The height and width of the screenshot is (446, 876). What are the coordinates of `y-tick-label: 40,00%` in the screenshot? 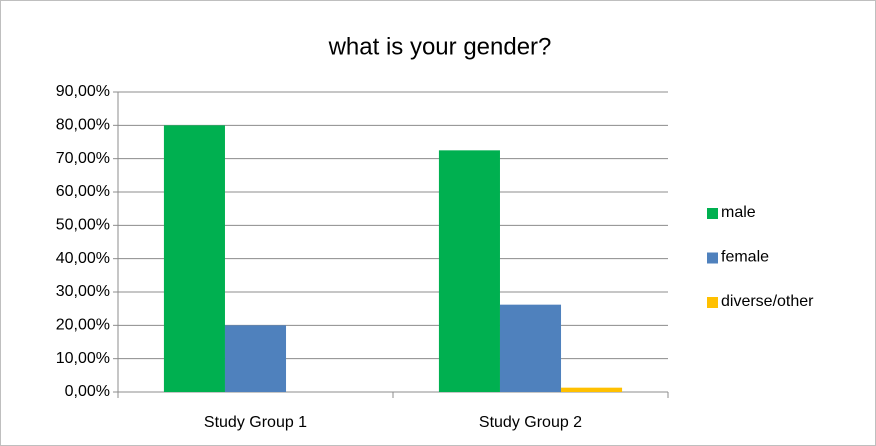 It's located at (83, 258).